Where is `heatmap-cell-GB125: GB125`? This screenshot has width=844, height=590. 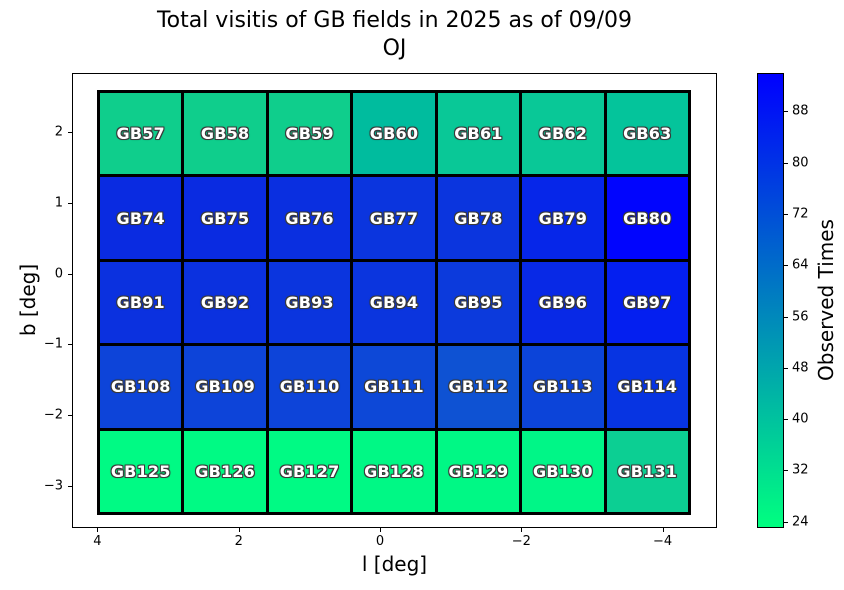
heatmap-cell-GB125: GB125 is located at coordinates (141, 471).